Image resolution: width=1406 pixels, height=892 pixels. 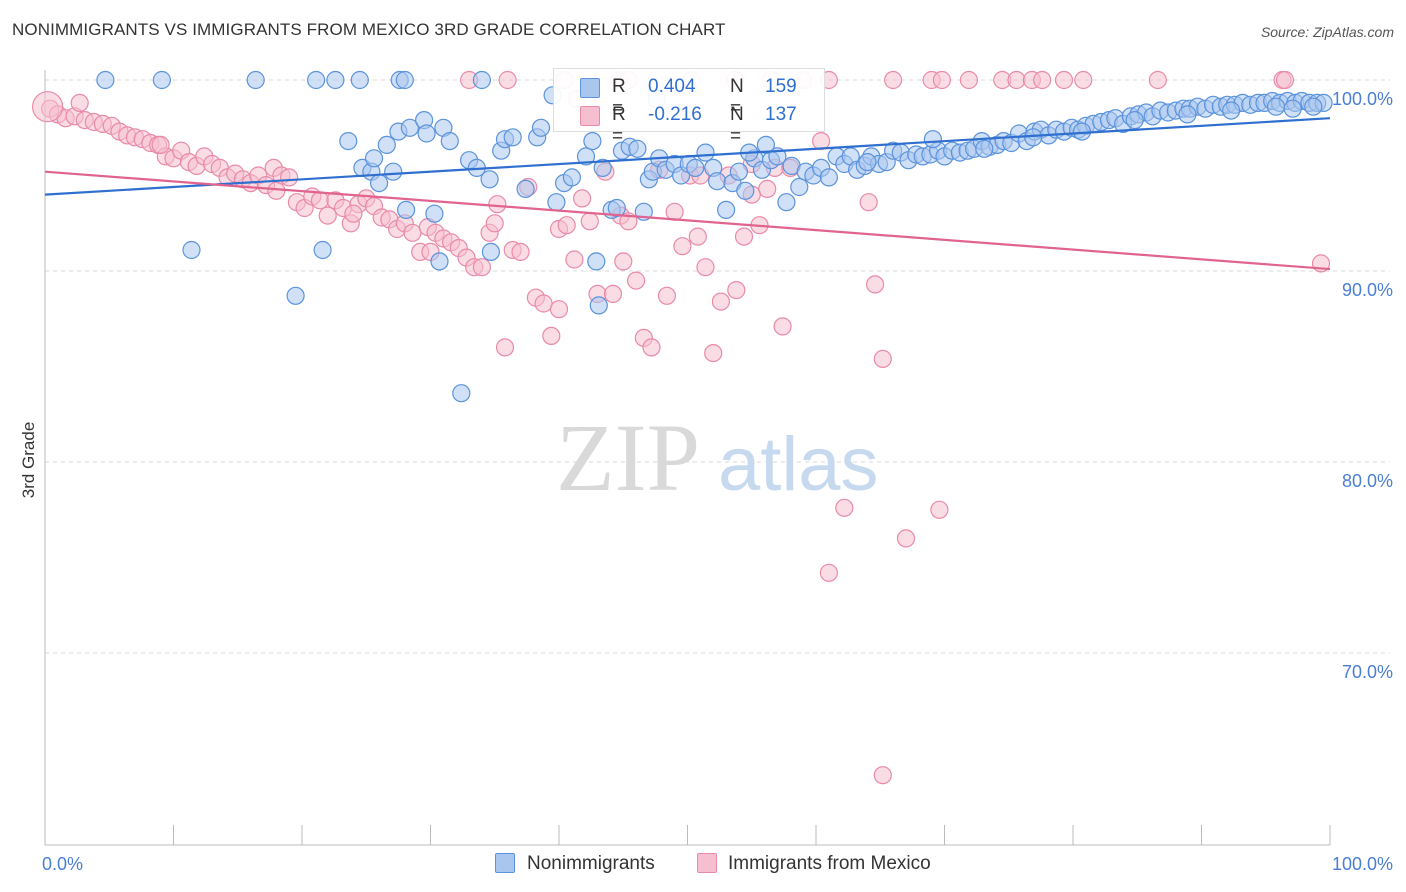 What do you see at coordinates (687, 220) in the screenshot?
I see `trendline-immigrants` at bounding box center [687, 220].